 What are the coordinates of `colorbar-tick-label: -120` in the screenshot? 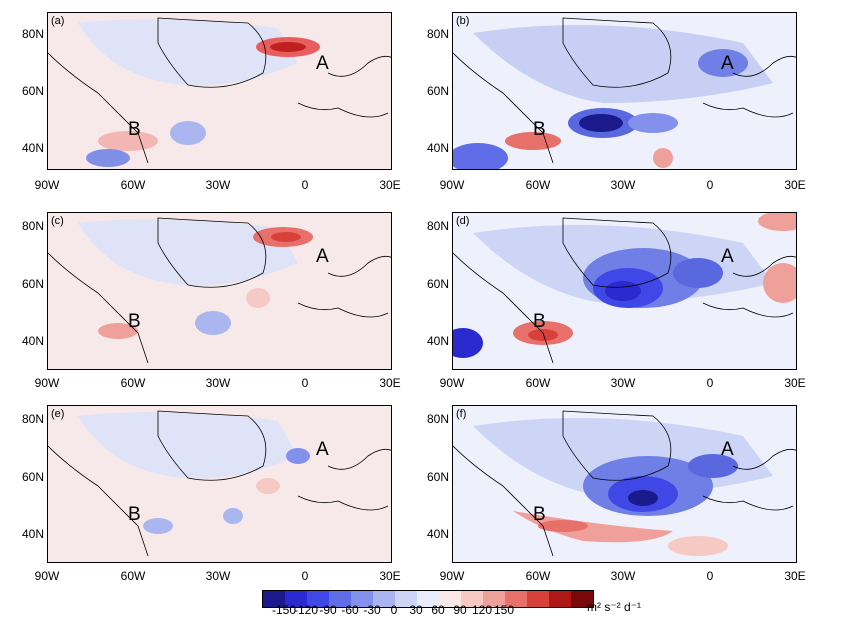 It's located at (306, 610).